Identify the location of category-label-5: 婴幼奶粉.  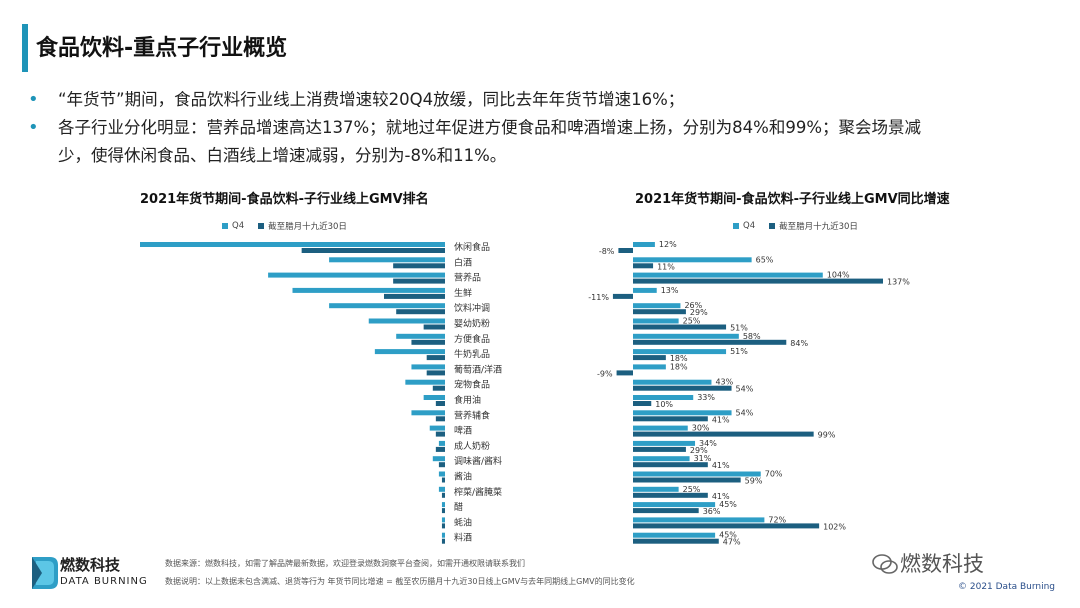
(472, 324).